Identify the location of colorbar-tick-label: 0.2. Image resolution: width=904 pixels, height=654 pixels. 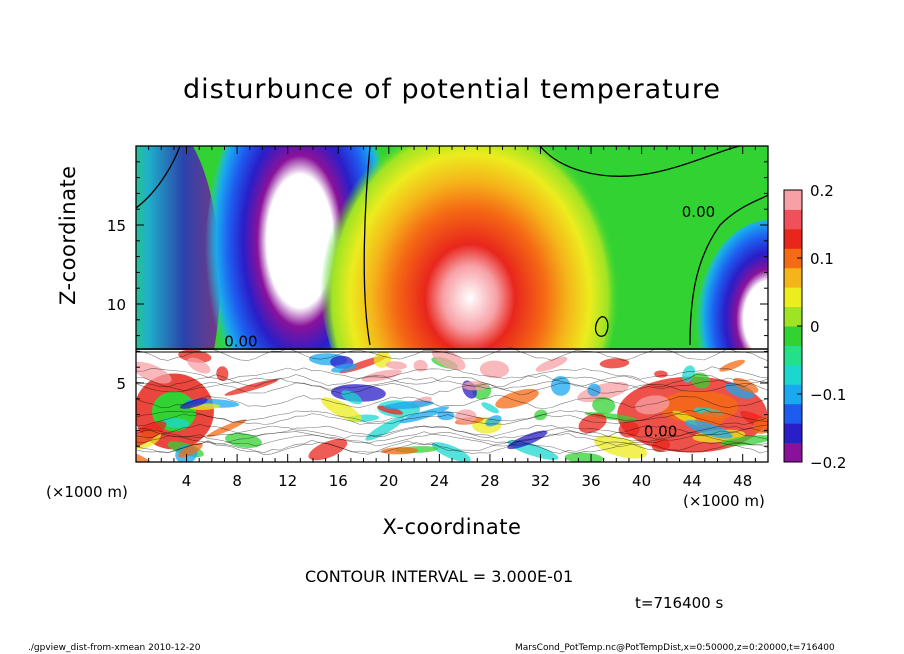
(822, 191).